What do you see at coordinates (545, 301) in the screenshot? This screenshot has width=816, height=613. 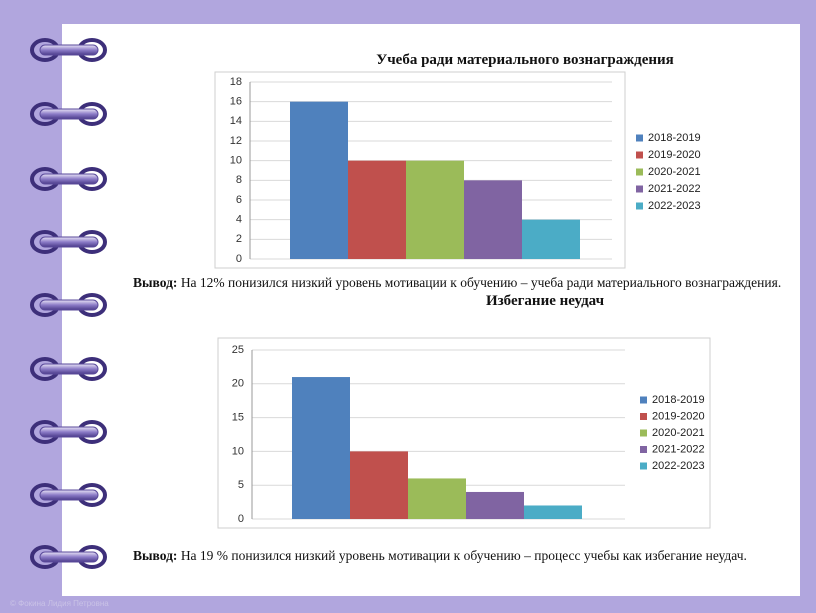 I see `chart-title: Избегание неудач` at bounding box center [545, 301].